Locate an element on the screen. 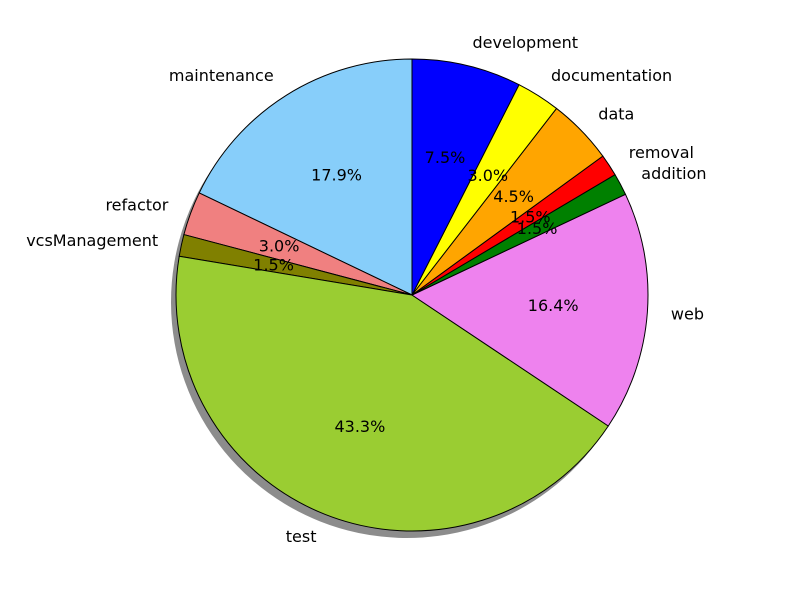  pie-slice-web is located at coordinates (530, 310).